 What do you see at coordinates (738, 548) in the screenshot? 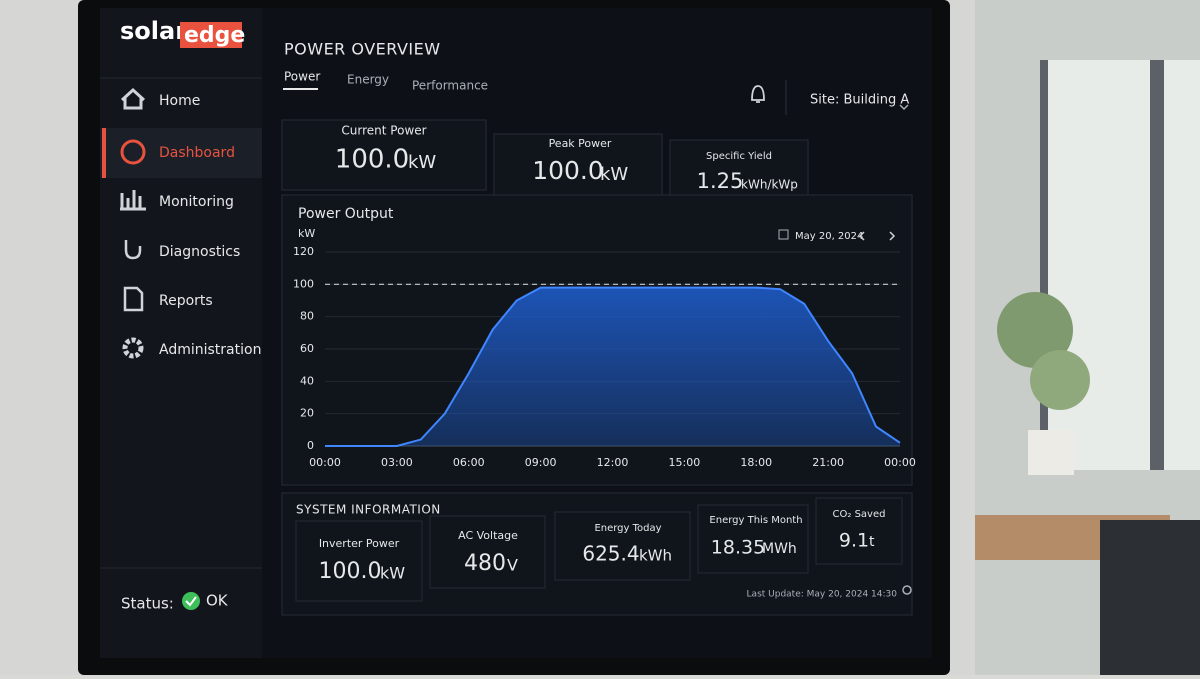
I see `info-value: 18.35` at bounding box center [738, 548].